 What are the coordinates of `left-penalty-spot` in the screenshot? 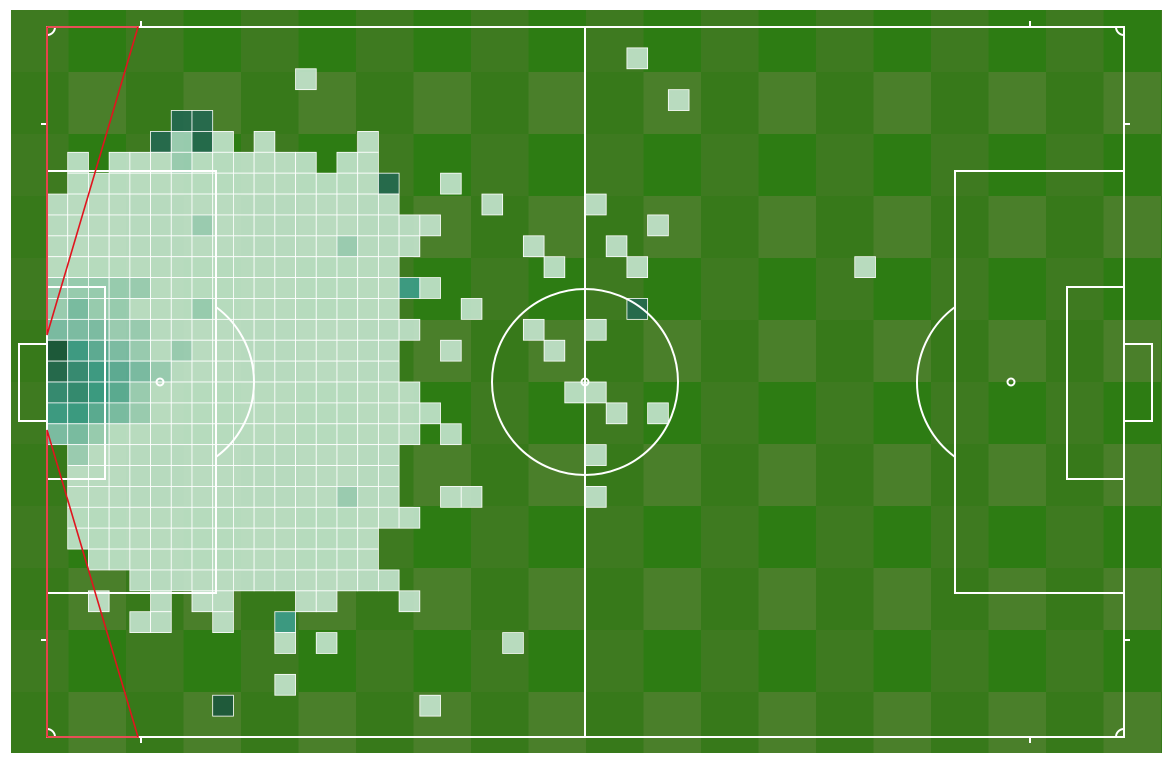 It's located at (160, 382).